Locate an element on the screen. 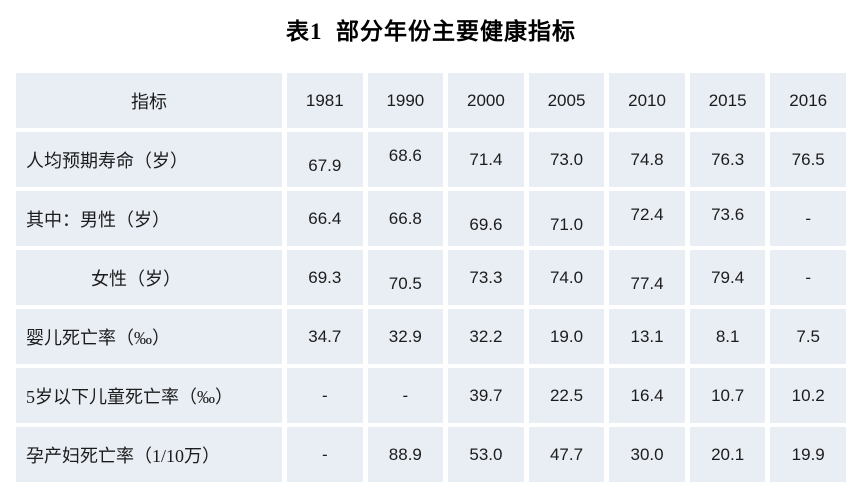 The image size is (862, 489). row-label-cell-text: 婴儿死亡率（‰） is located at coordinates (98, 337).